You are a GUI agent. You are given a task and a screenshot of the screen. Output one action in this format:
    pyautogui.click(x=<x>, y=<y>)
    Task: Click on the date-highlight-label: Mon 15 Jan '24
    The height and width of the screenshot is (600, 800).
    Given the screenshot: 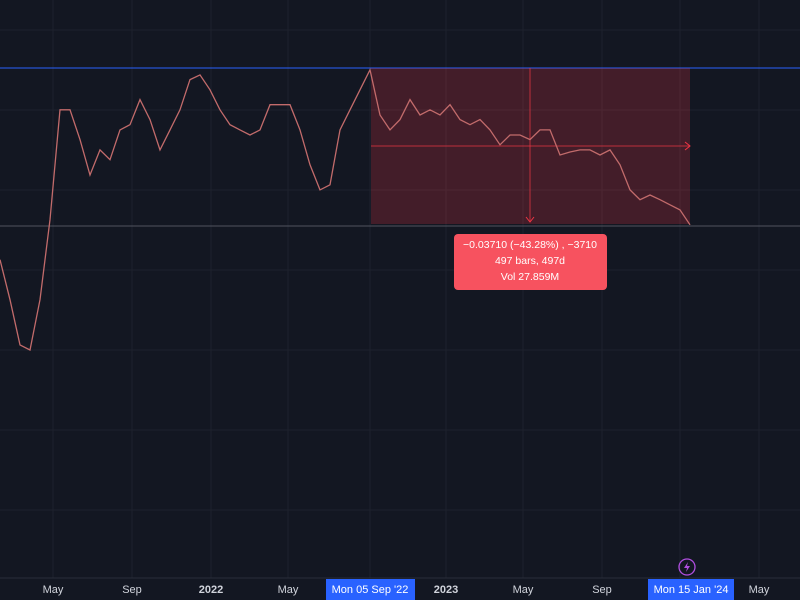 What is the action you would take?
    pyautogui.click(x=691, y=590)
    